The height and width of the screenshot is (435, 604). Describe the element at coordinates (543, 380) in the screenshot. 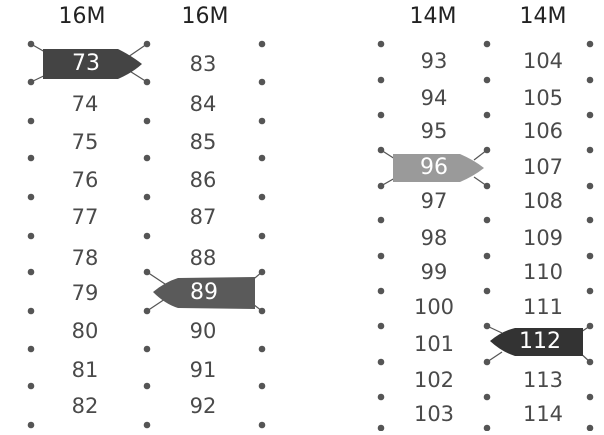

I see `berth-113: 113` at that location.